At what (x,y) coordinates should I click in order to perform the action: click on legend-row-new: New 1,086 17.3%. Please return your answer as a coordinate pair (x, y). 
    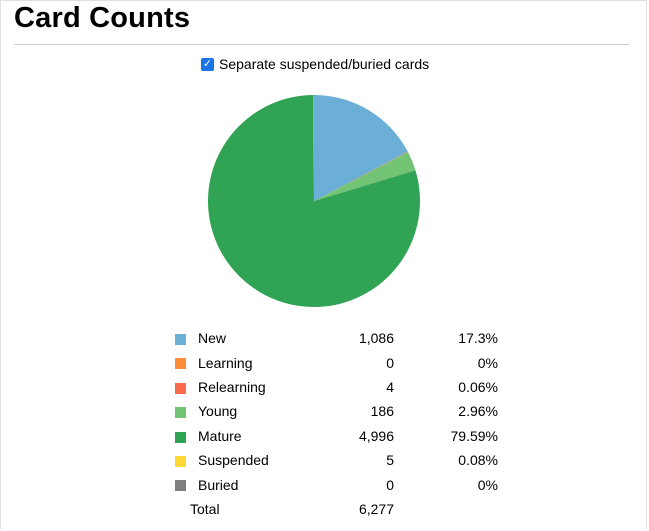
    Looking at the image, I should click on (334, 338).